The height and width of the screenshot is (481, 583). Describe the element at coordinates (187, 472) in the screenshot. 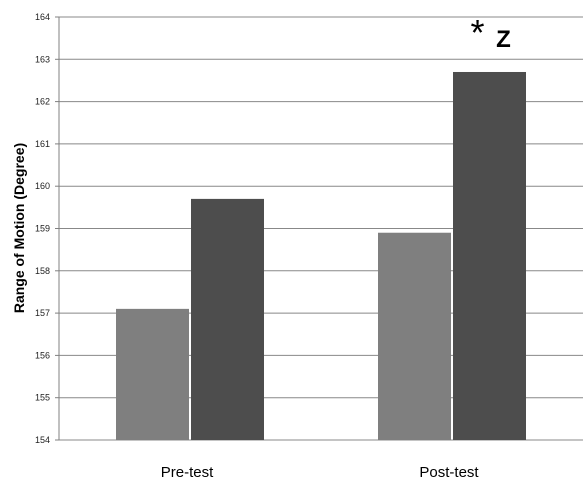

I see `x-category-label: Pre-test` at that location.